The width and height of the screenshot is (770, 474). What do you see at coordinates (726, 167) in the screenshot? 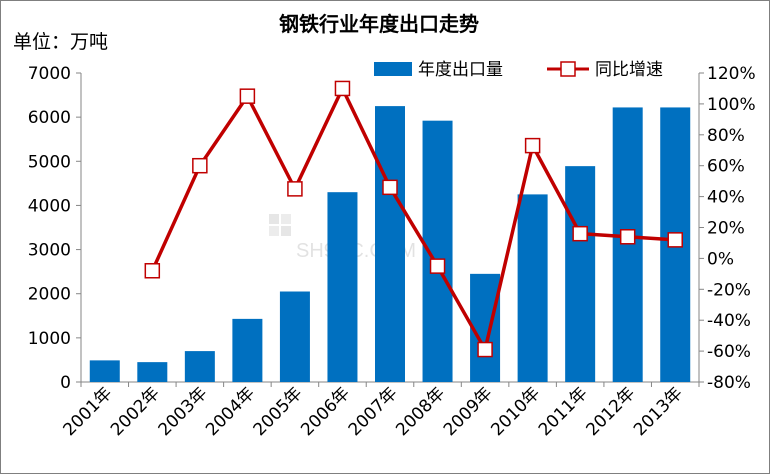
I see `y-right-tick-label: 60%` at bounding box center [726, 167].